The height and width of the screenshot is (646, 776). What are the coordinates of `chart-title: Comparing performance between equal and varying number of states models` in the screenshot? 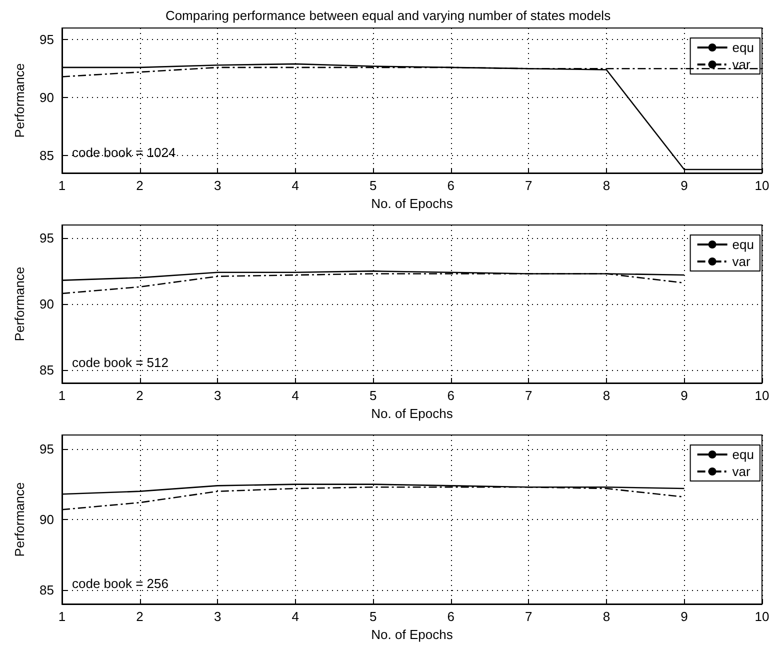 It's located at (388, 15).